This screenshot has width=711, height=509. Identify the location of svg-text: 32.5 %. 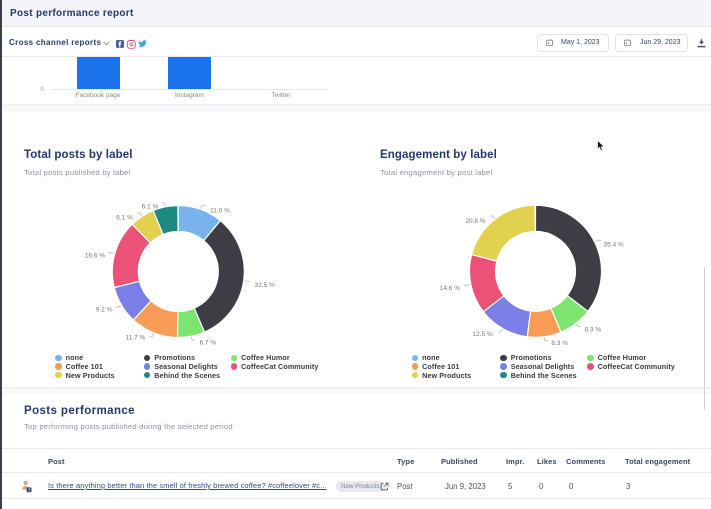
(265, 285).